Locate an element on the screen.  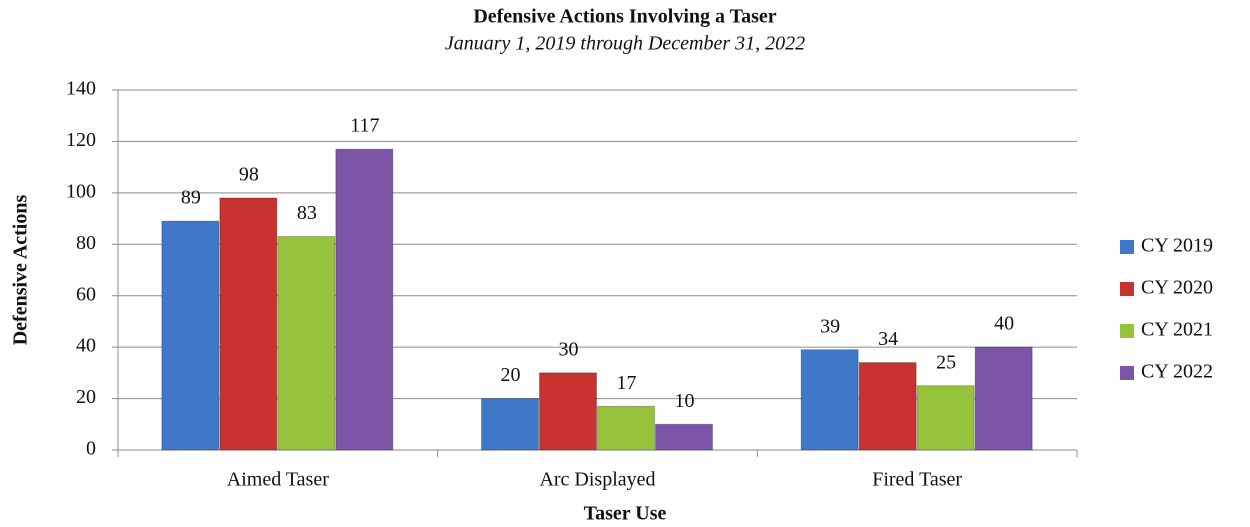
x-tick-label: Arc Displayed is located at coordinates (597, 480).